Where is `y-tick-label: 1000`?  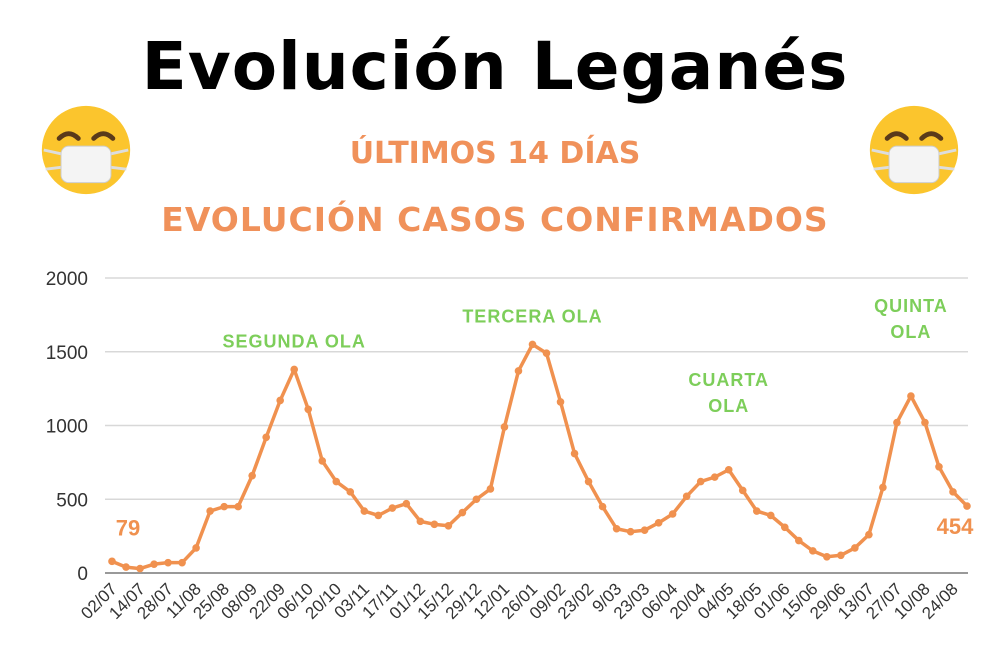
y-tick-label: 1000 is located at coordinates (67, 427).